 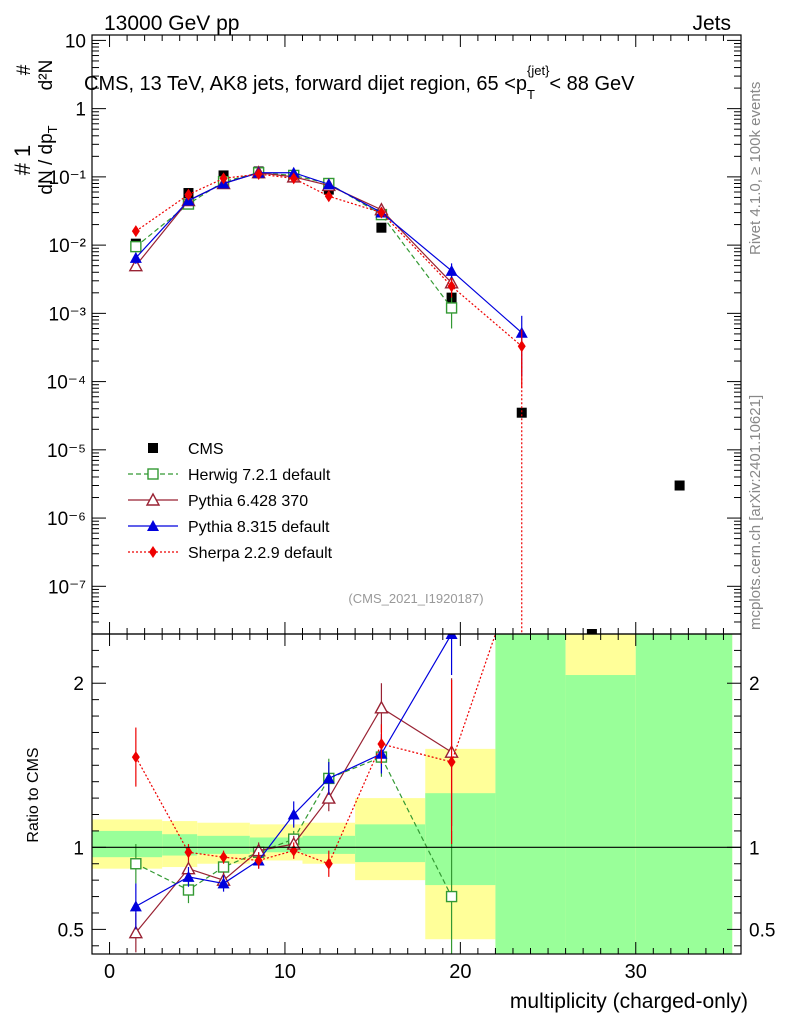 I want to click on x-tick-label-10: 10, so click(x=285, y=972).